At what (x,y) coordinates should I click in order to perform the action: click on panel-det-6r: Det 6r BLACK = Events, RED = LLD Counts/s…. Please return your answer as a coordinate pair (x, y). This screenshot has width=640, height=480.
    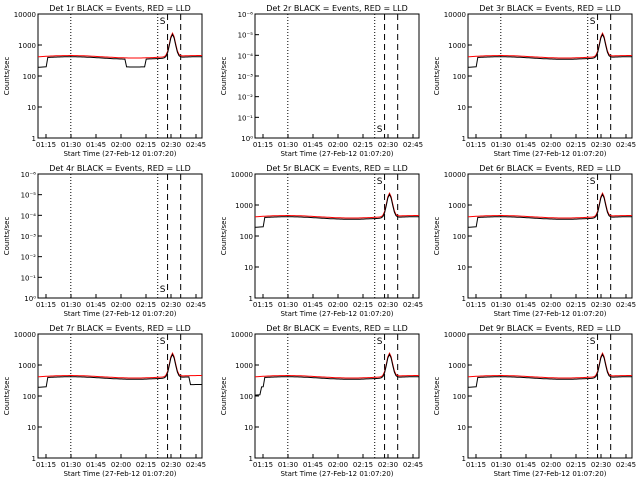
    Looking at the image, I should click on (534, 241).